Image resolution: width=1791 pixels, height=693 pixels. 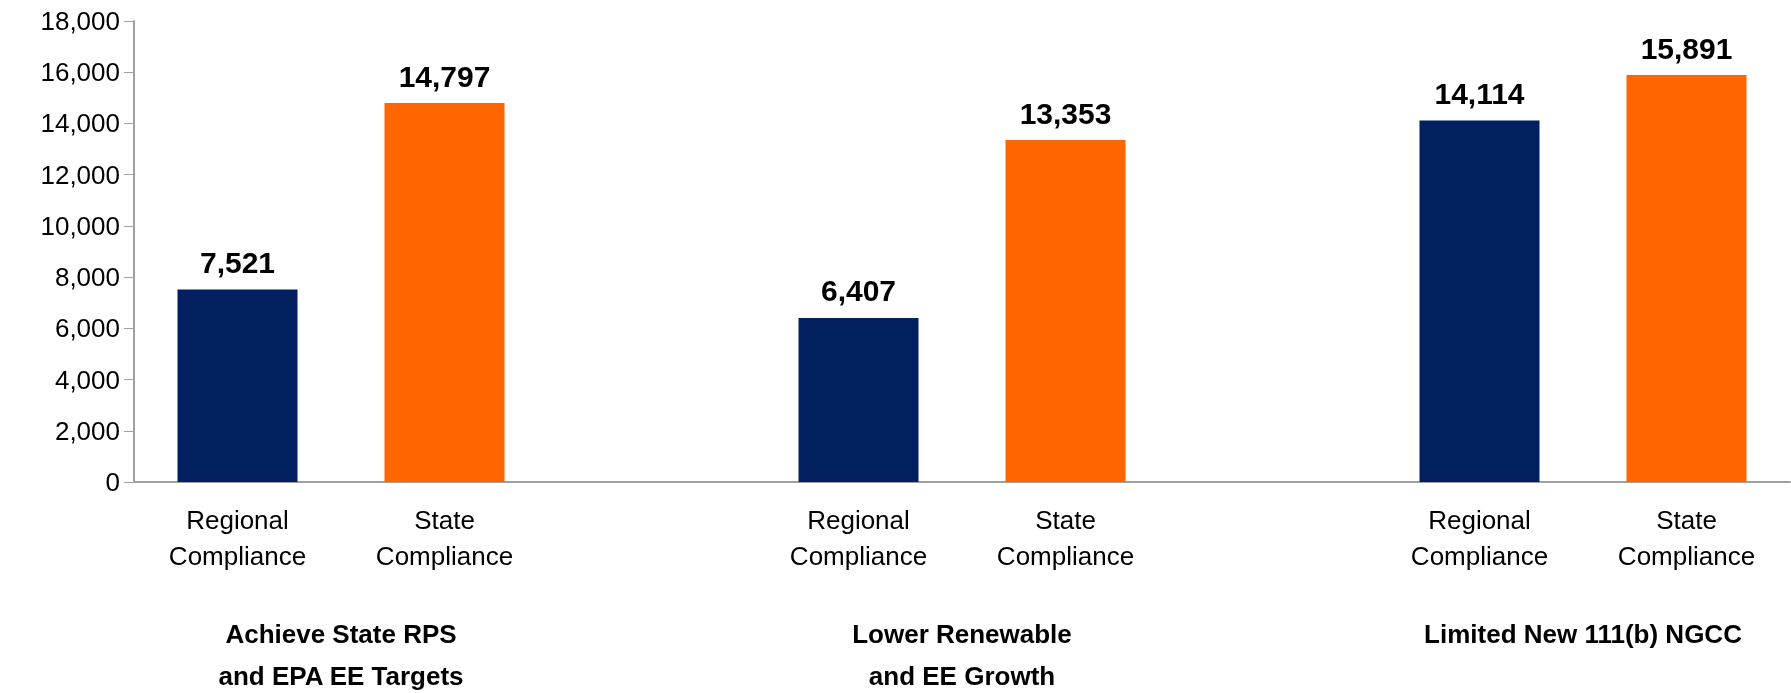 What do you see at coordinates (87, 277) in the screenshot?
I see `y-tick-label: 8,000` at bounding box center [87, 277].